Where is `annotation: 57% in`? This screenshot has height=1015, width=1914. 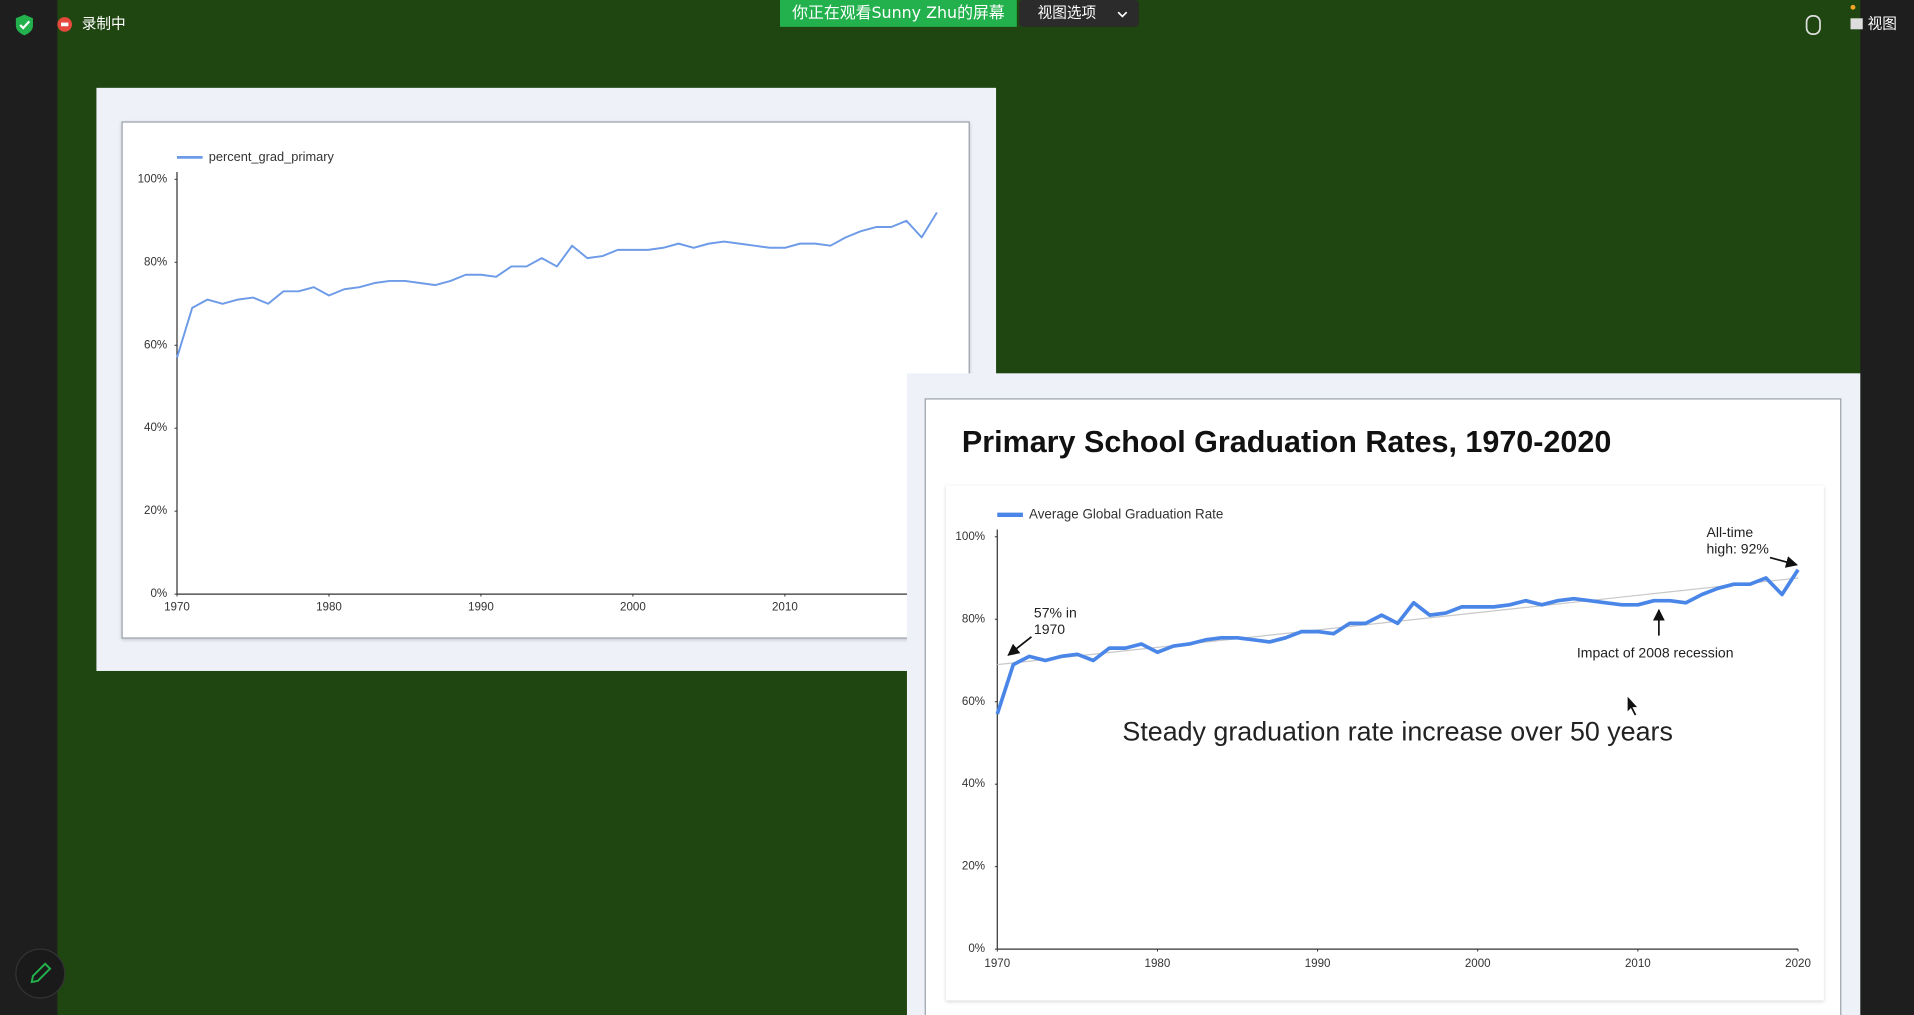 annotation: 57% in is located at coordinates (1055, 612).